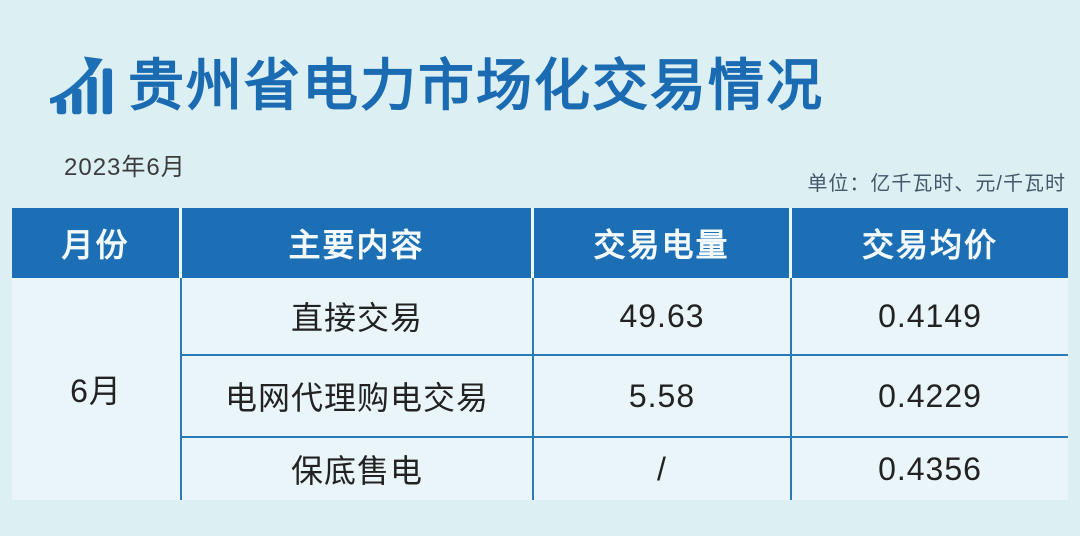 The height and width of the screenshot is (536, 1080). Describe the element at coordinates (81, 85) in the screenshot. I see `bar-chart-rising-icon` at that location.